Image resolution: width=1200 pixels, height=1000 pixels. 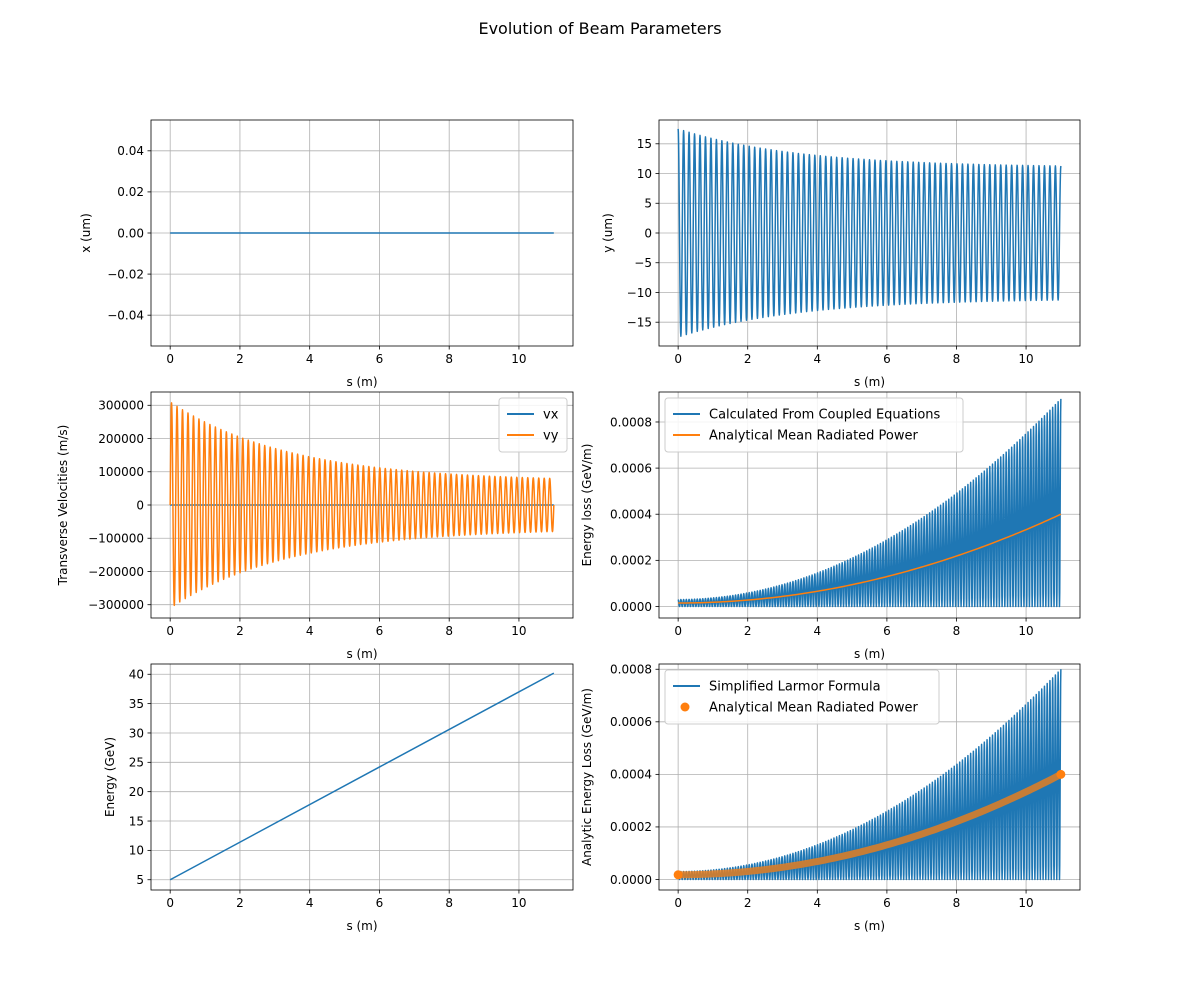 What do you see at coordinates (130, 192) in the screenshot?
I see `y-tick-label: 0.02` at bounding box center [130, 192].